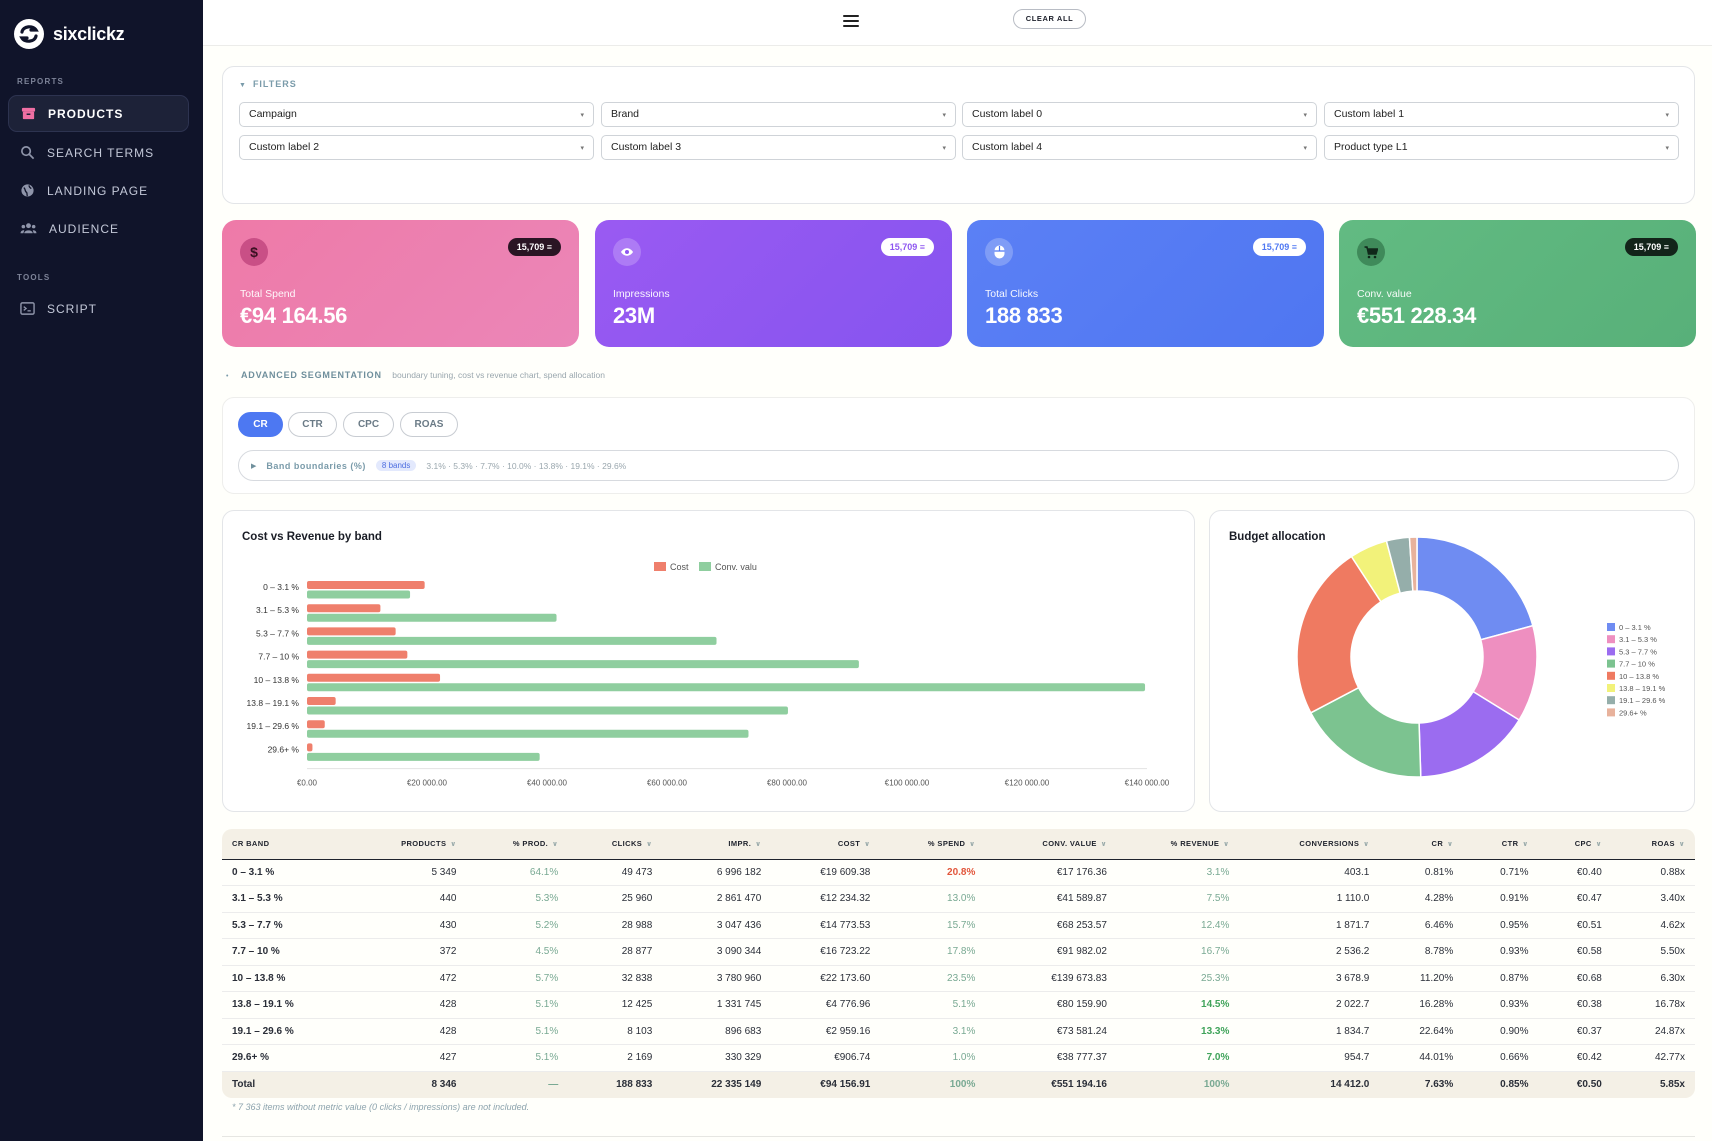  What do you see at coordinates (408, 844) in the screenshot?
I see `column-header: PRODUCTS ∨` at bounding box center [408, 844].